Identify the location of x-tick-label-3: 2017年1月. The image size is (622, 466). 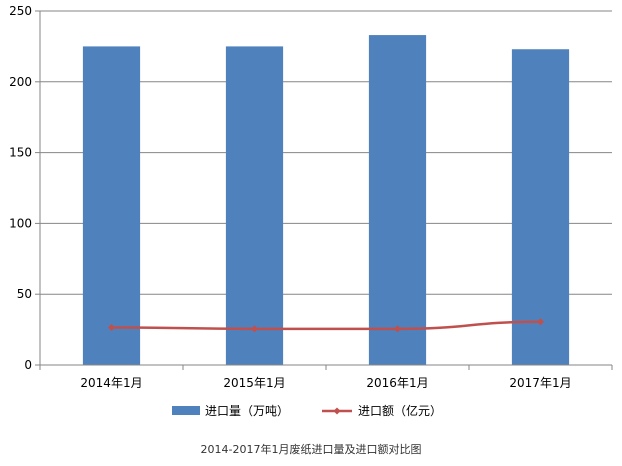
(540, 383).